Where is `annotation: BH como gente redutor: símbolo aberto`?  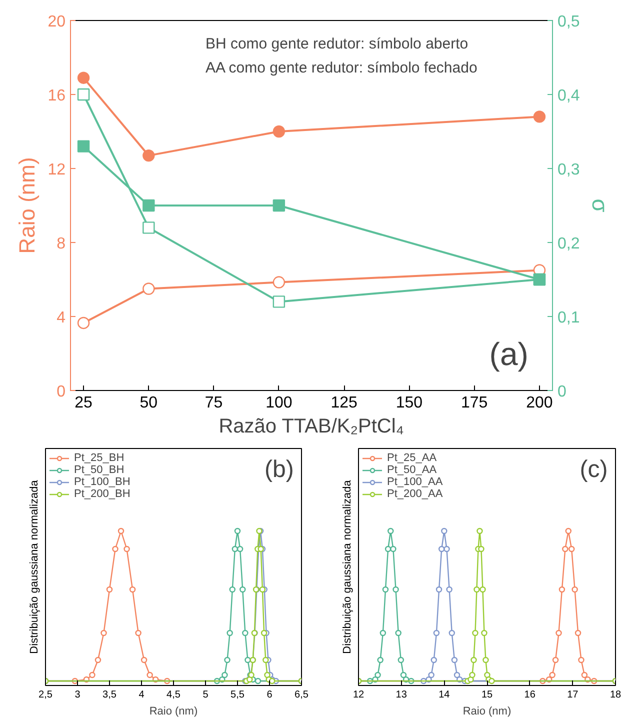
annotation: BH como gente redutor: símbolo aberto is located at coordinates (336, 43).